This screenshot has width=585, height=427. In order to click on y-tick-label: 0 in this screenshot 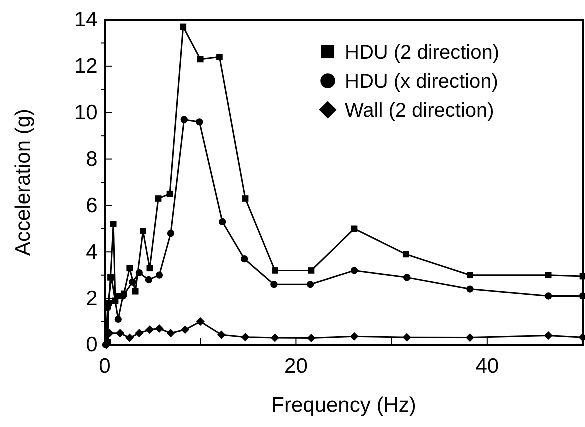, I will do `click(92, 345)`.